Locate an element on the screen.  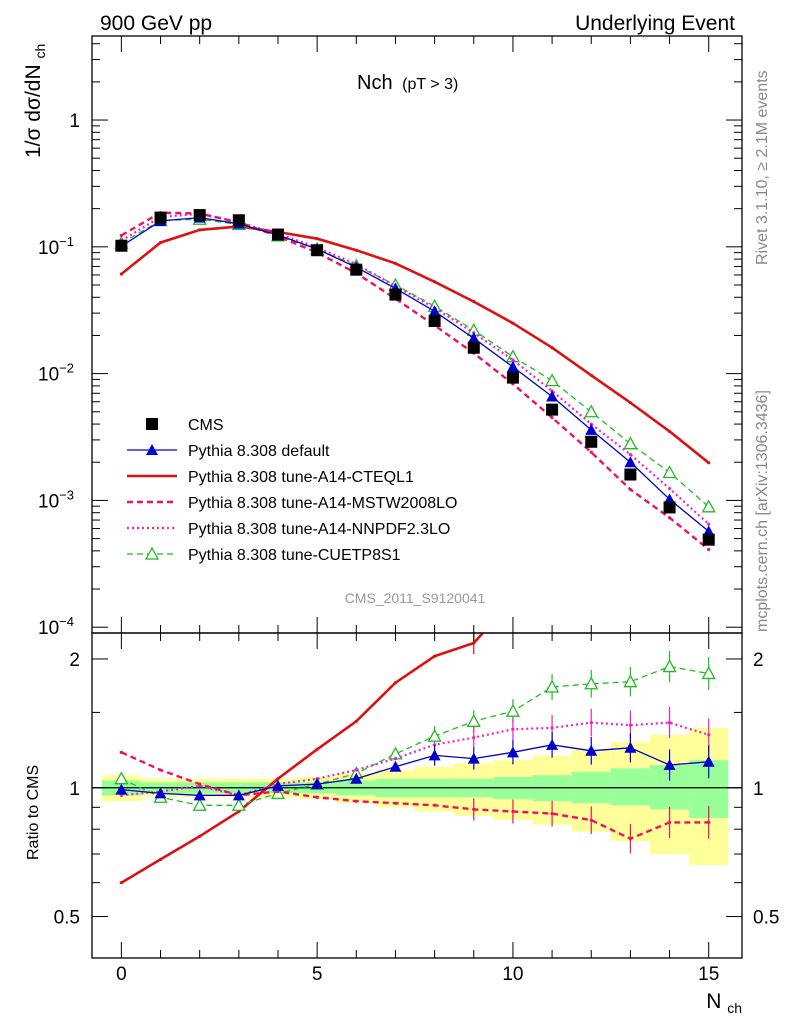
y-tick-exponent: −4 is located at coordinates (66, 621).